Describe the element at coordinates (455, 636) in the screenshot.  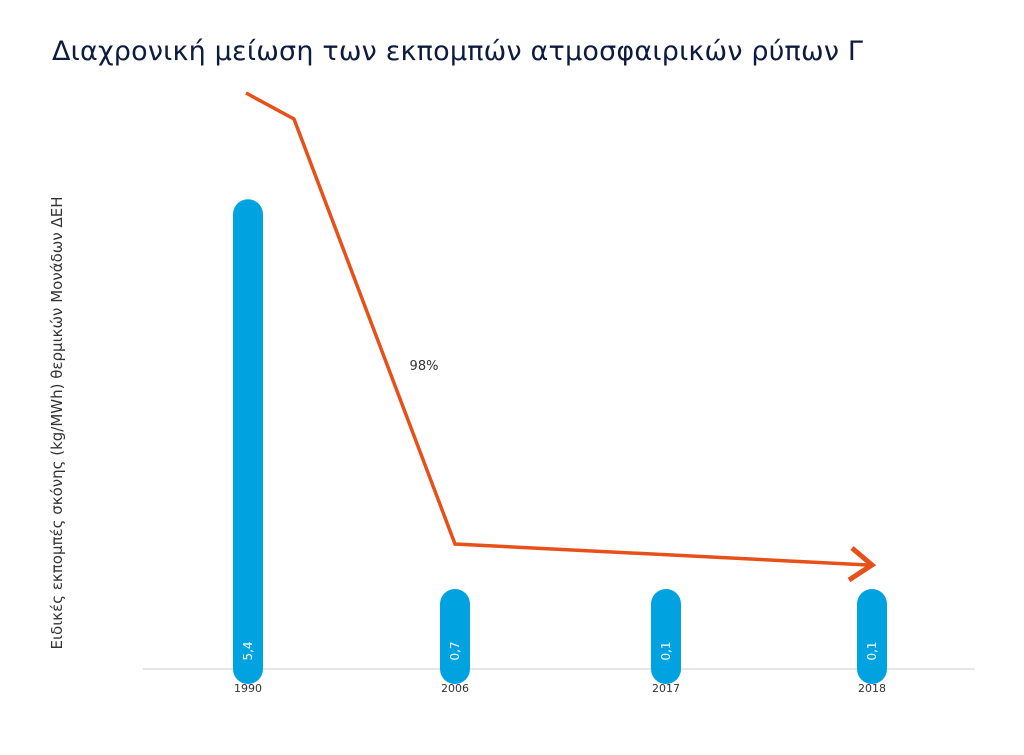
I see `bar-2006` at that location.